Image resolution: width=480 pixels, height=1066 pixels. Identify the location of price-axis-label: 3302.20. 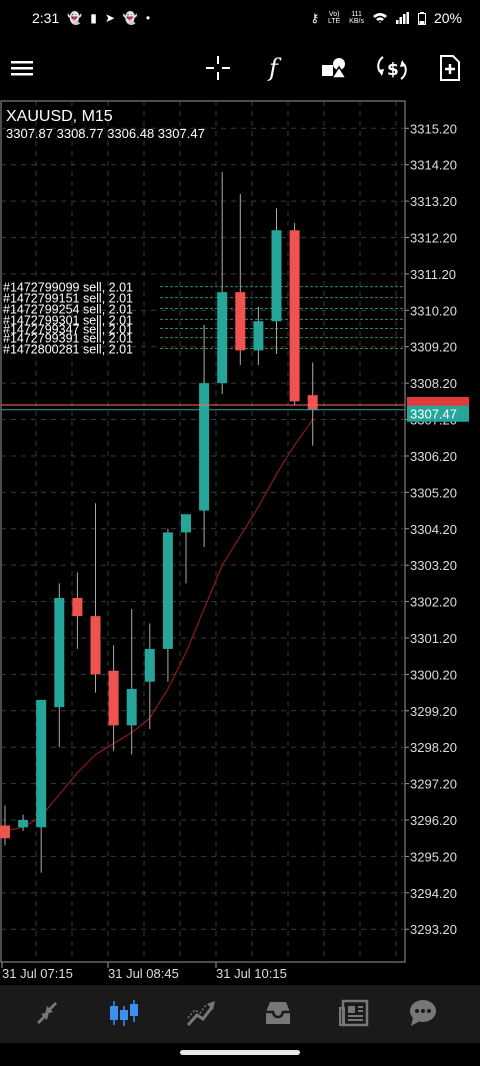
(433, 602).